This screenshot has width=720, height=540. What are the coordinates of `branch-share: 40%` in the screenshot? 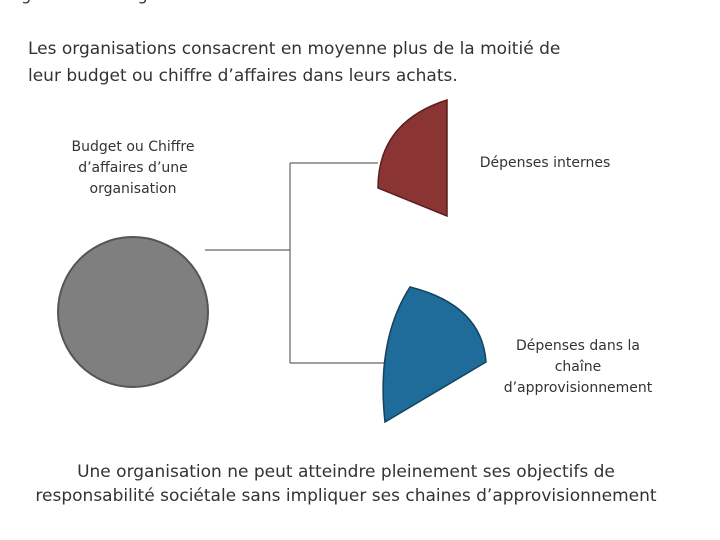 It's located at (18, 2).